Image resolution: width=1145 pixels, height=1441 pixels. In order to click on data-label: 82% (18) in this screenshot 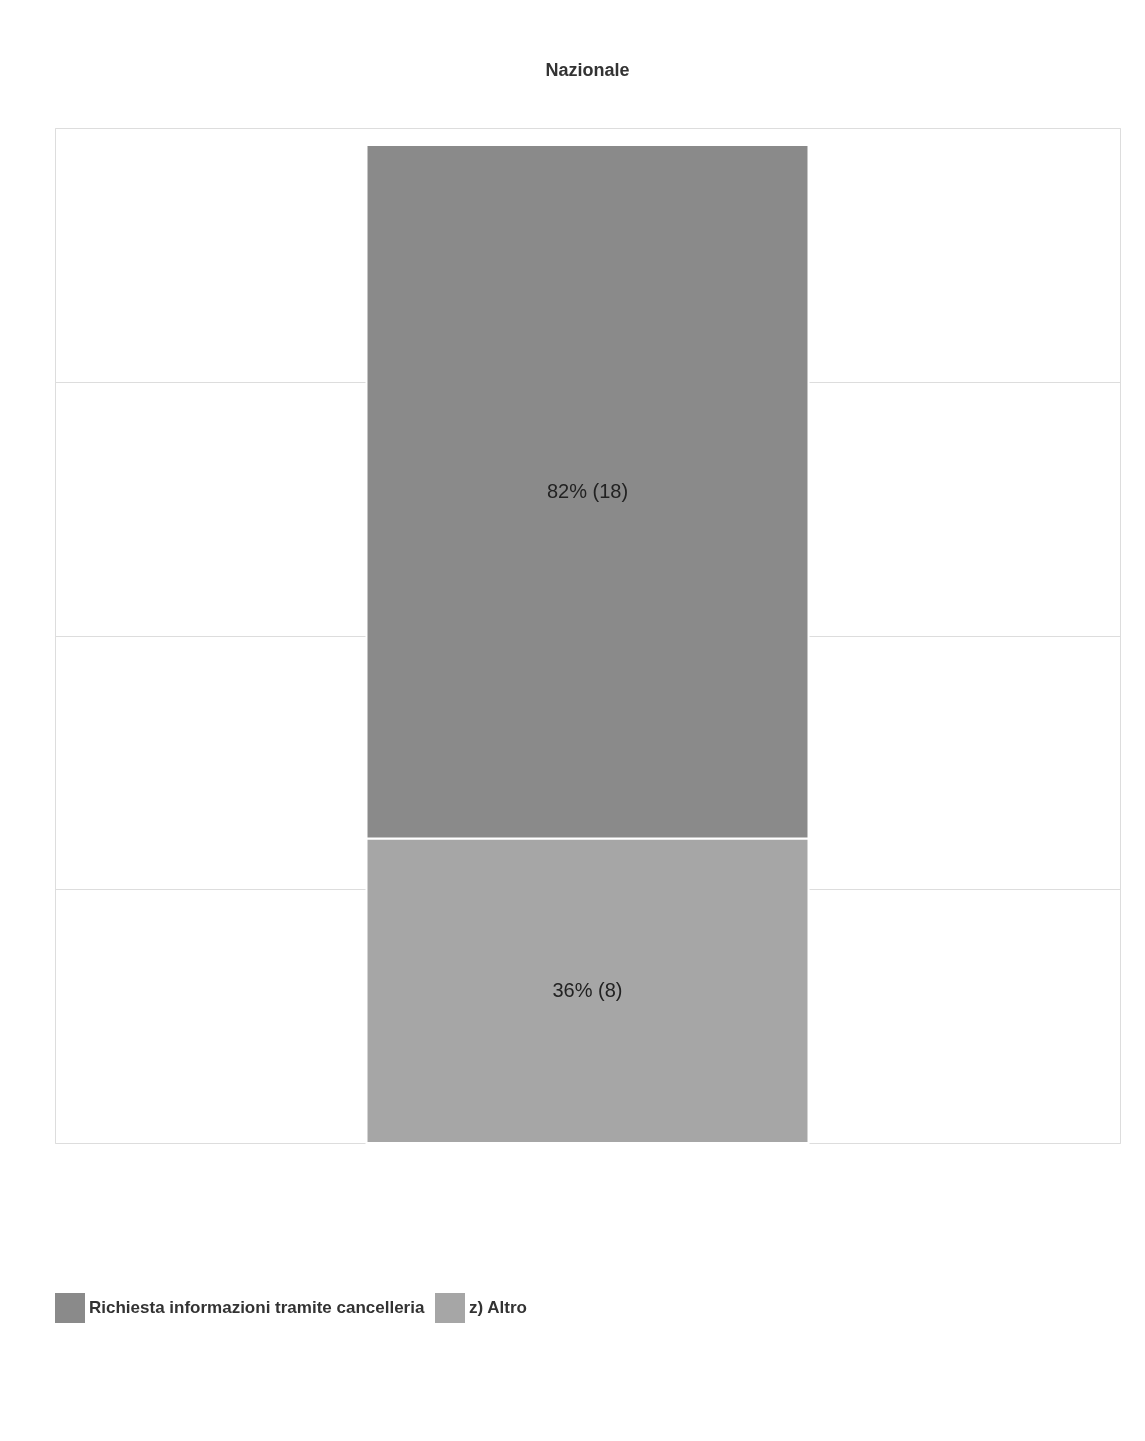, I will do `click(587, 490)`.